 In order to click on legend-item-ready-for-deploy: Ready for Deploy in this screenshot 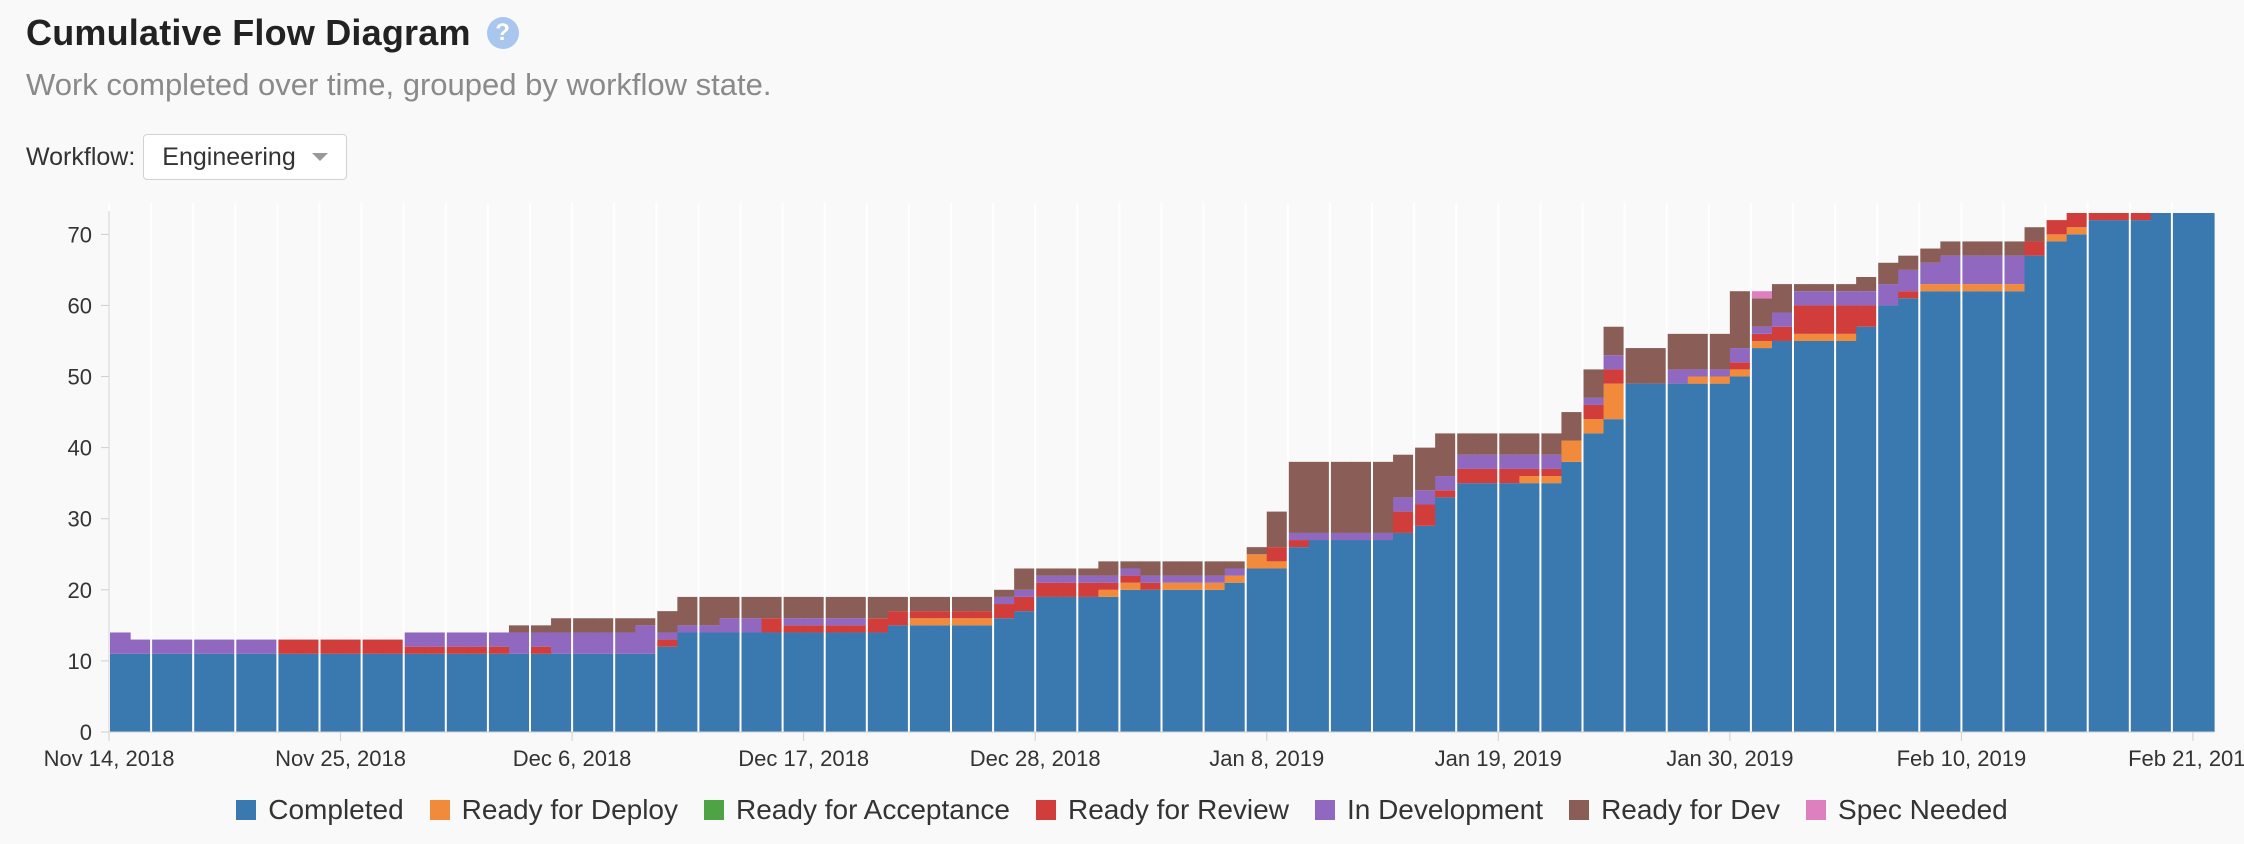, I will do `click(554, 810)`.